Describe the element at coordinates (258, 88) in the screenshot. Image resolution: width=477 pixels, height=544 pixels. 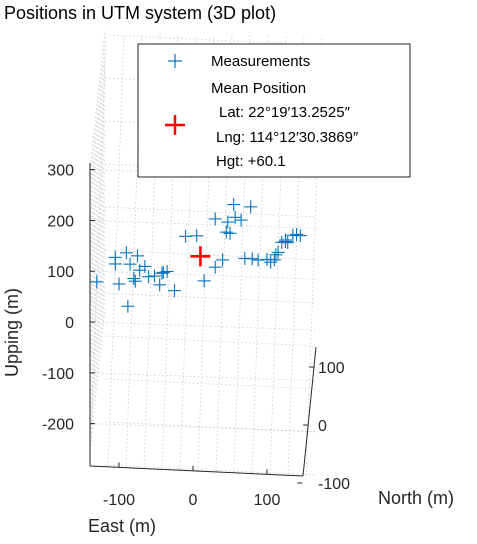
I see `legend-mean-label: Mean Position` at that location.